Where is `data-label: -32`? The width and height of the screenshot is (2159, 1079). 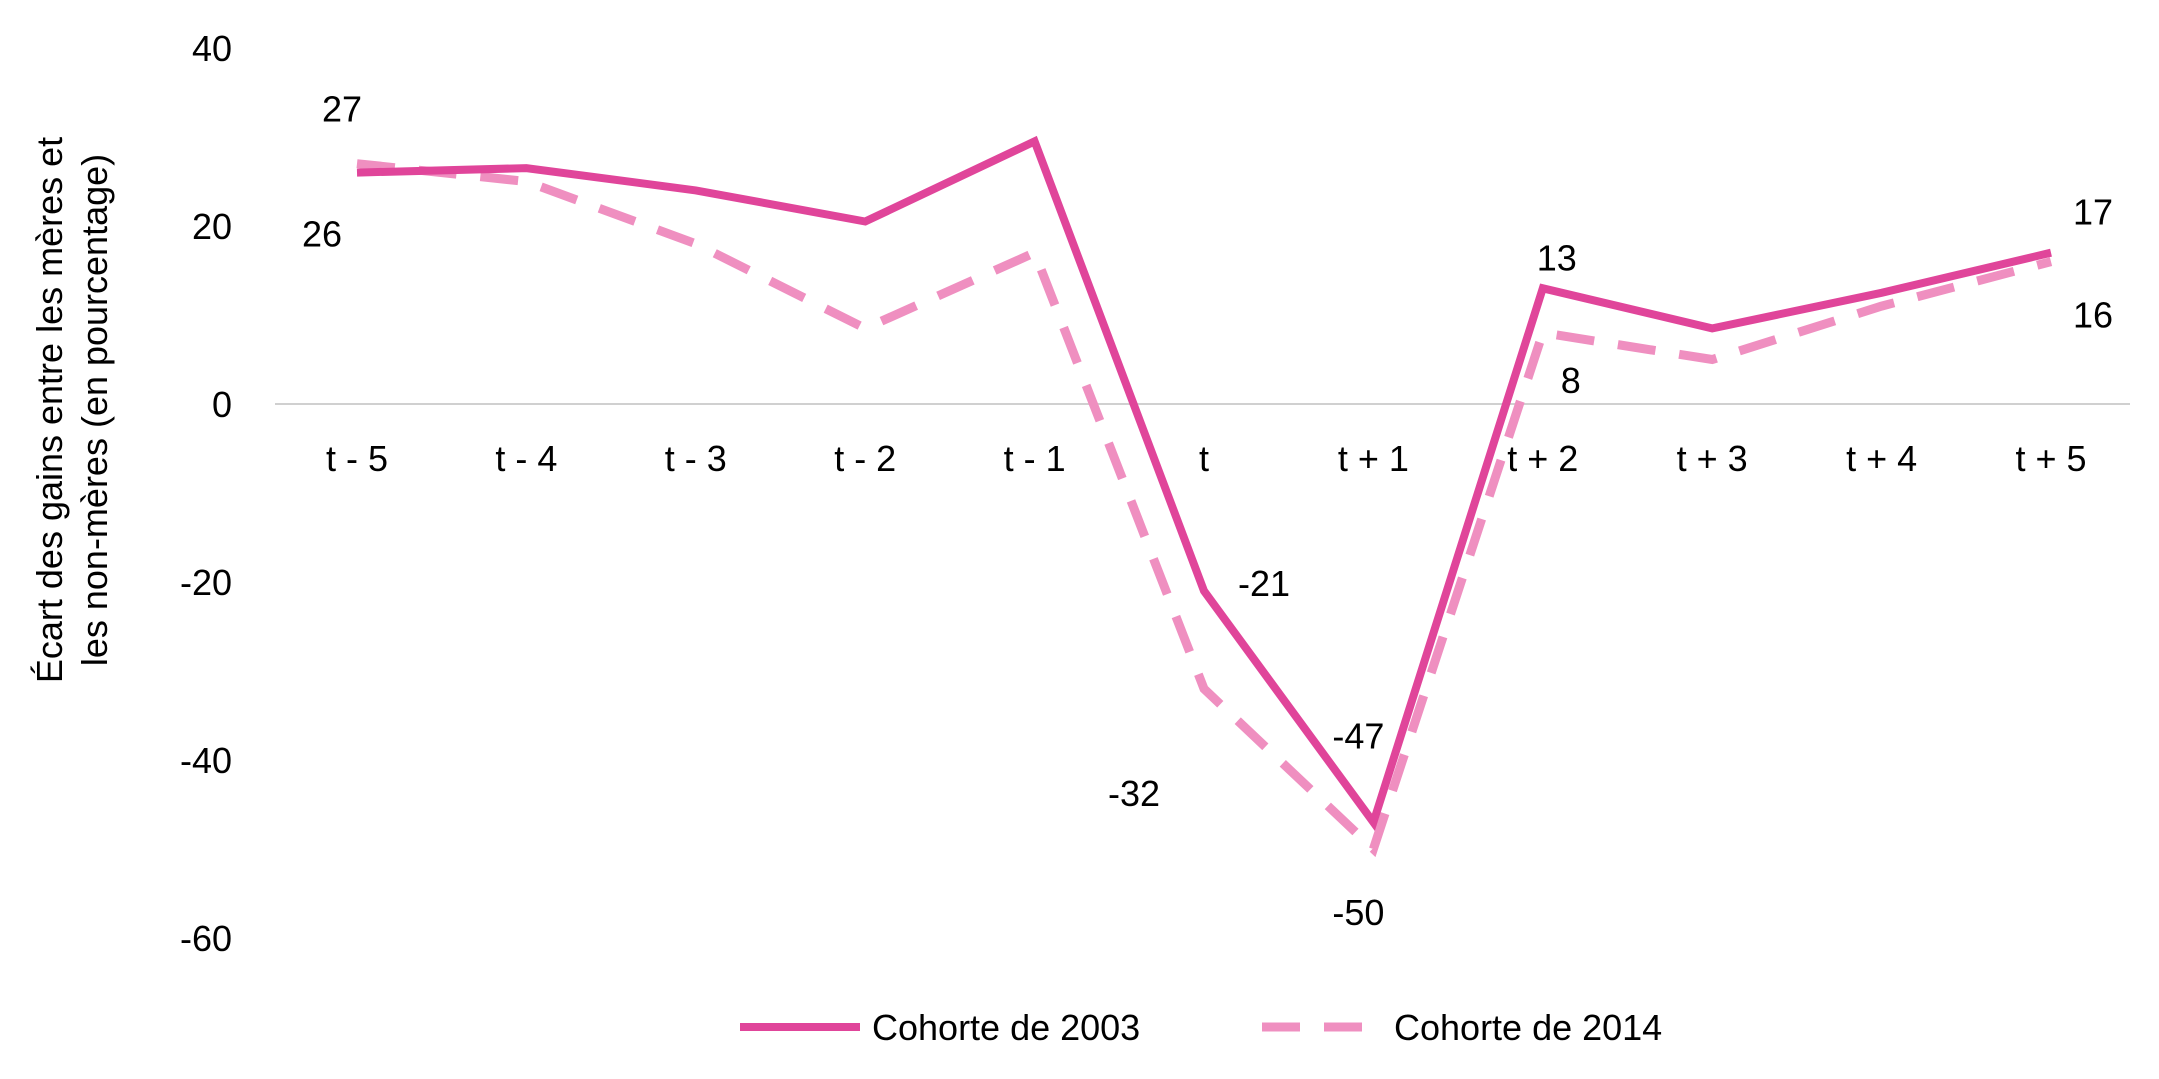 data-label: -32 is located at coordinates (1134, 793).